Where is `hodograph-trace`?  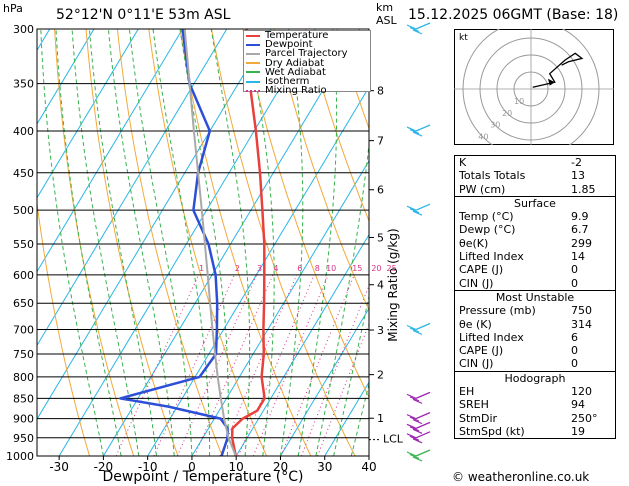 hodograph-trace is located at coordinates (558, 70).